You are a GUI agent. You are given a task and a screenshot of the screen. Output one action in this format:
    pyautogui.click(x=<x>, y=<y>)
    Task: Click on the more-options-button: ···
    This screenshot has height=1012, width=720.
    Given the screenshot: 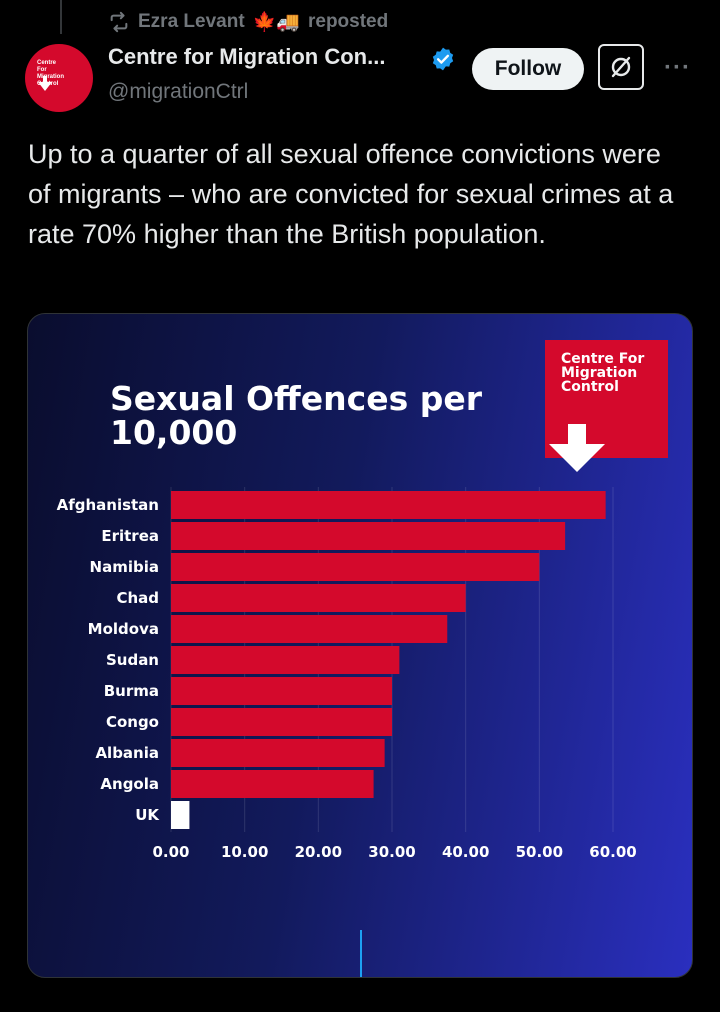 What is the action you would take?
    pyautogui.click(x=677, y=67)
    